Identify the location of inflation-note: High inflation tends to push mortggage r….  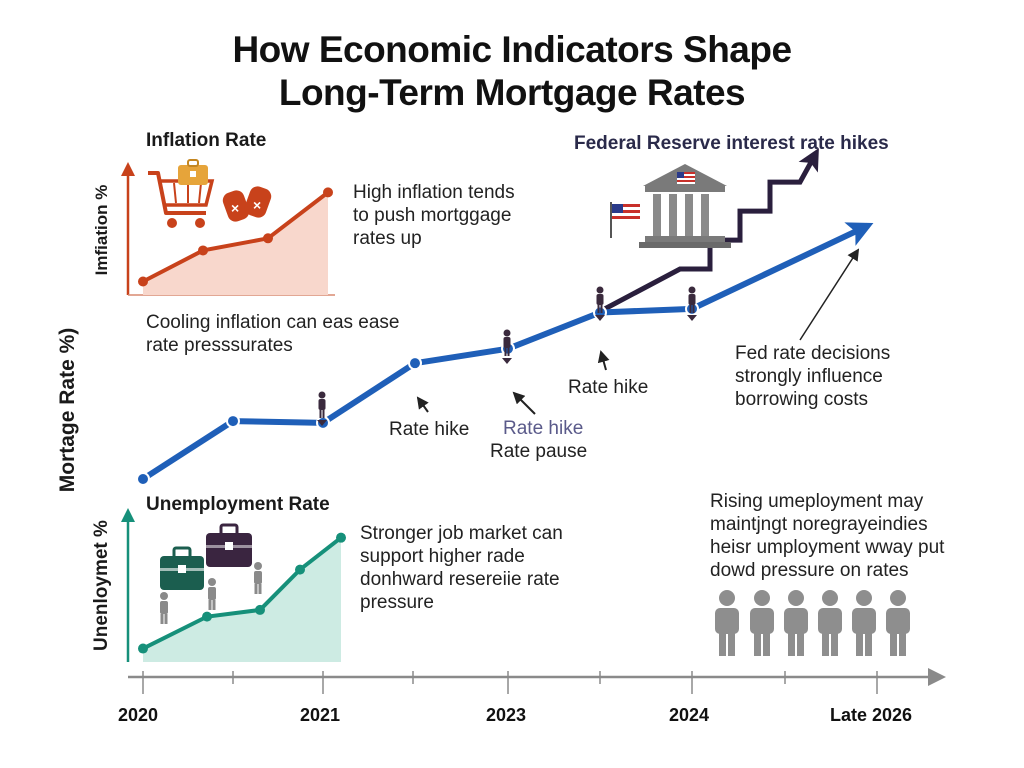
(434, 215).